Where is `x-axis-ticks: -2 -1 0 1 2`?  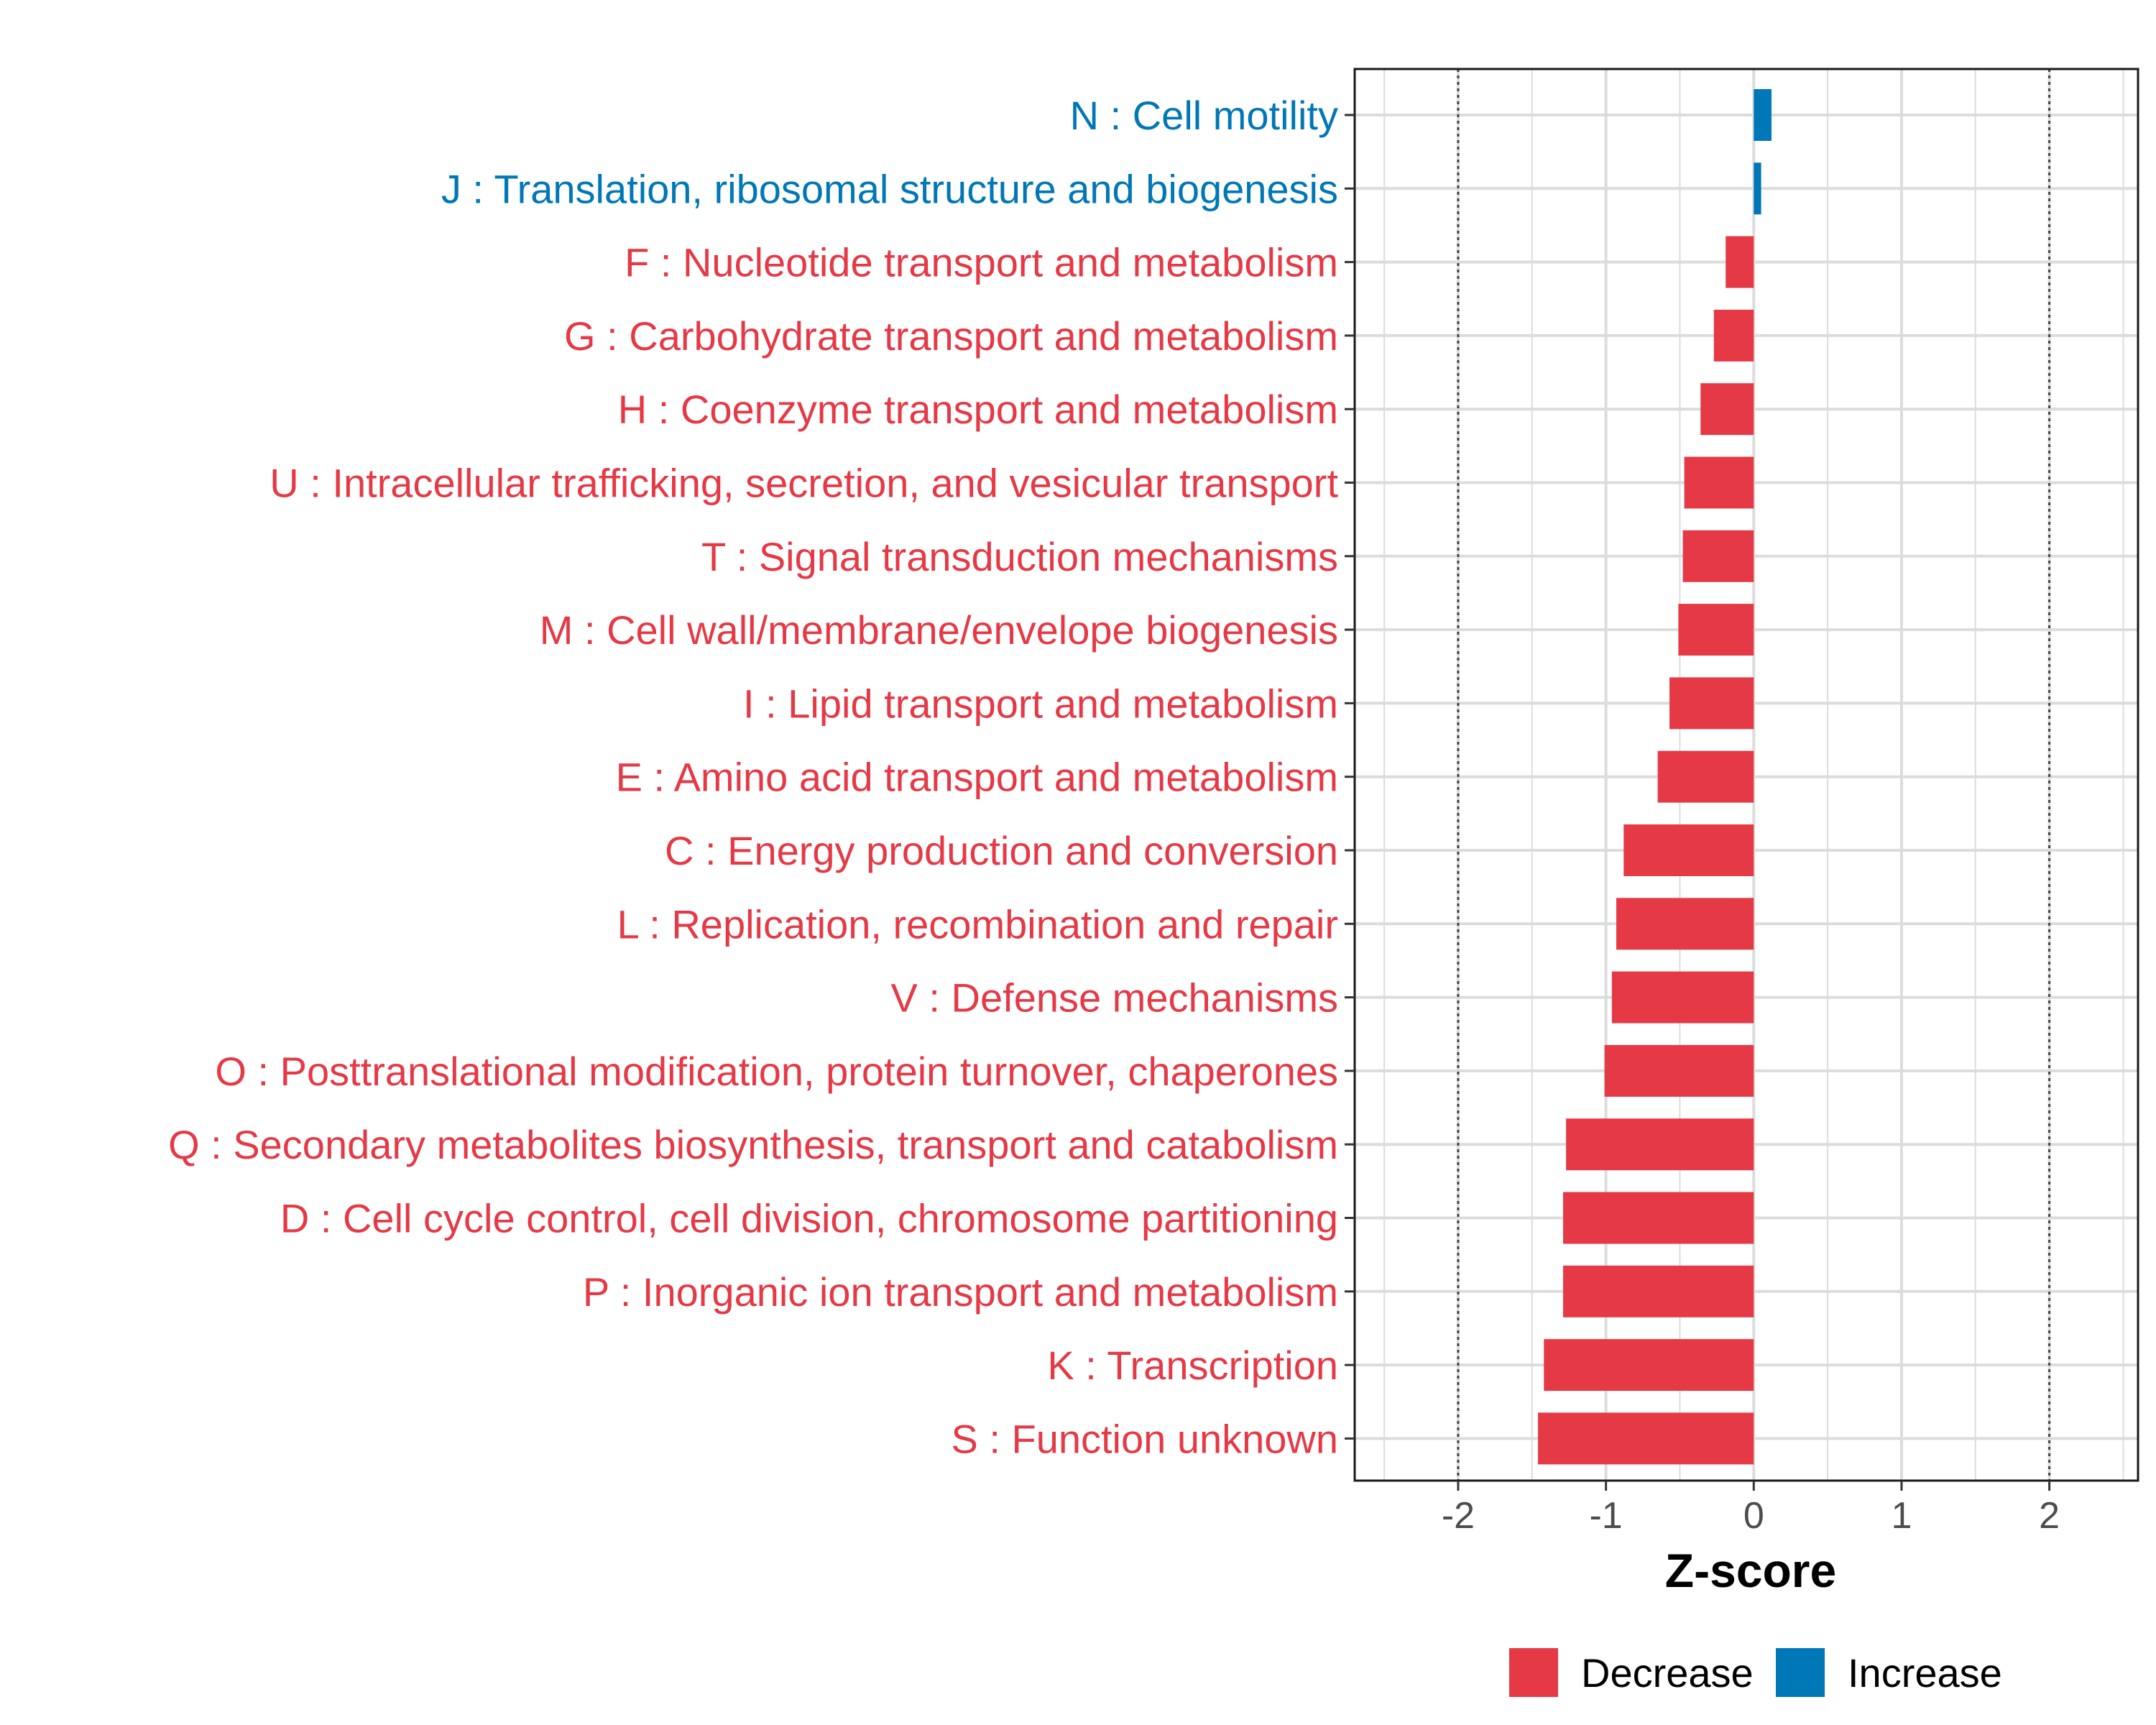 x-axis-ticks: -2 -1 0 1 2 is located at coordinates (1751, 1509).